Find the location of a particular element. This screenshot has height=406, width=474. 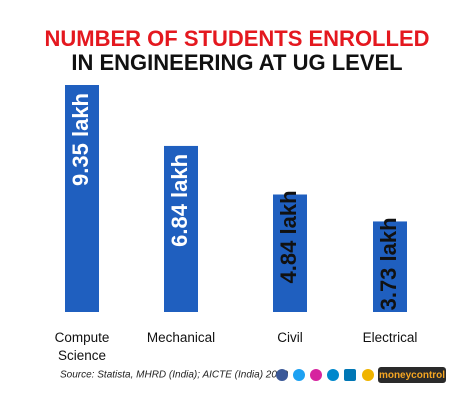

logo-box is located at coordinates (412, 375).